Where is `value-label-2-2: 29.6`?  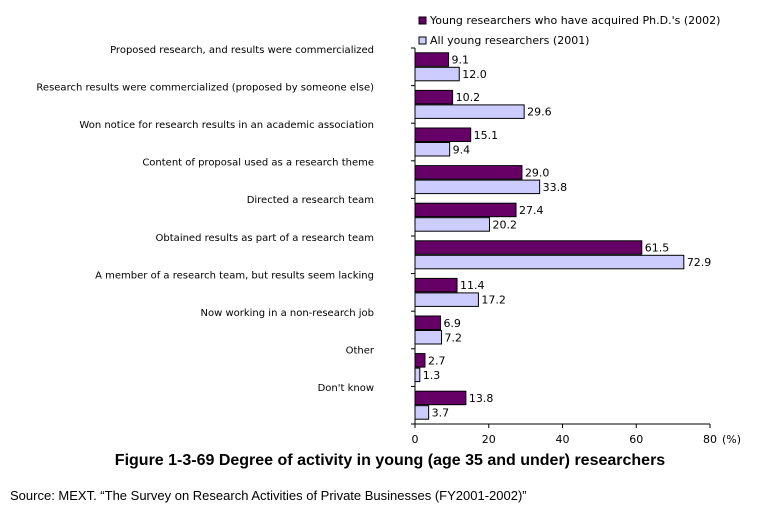
value-label-2-2: 29.6 is located at coordinates (539, 112).